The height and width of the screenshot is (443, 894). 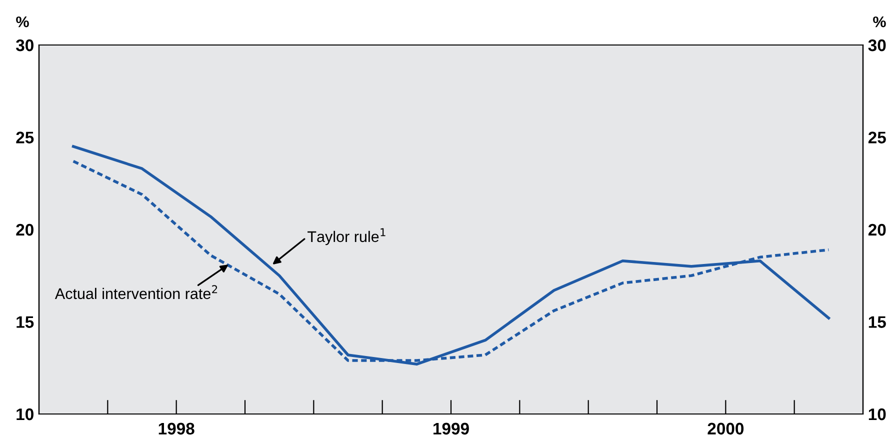 What do you see at coordinates (879, 22) in the screenshot?
I see `y2-axis-title: %` at bounding box center [879, 22].